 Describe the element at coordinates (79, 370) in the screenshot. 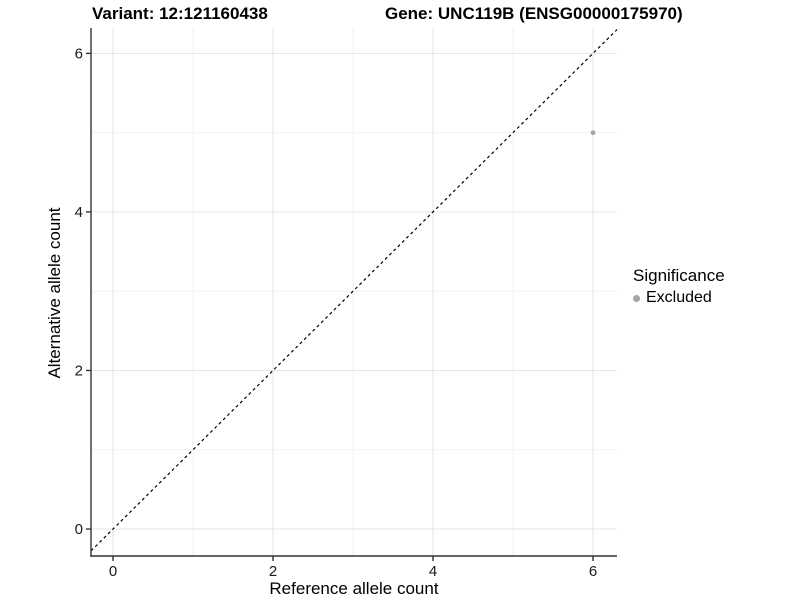

I see `y-tick-label: 2` at that location.